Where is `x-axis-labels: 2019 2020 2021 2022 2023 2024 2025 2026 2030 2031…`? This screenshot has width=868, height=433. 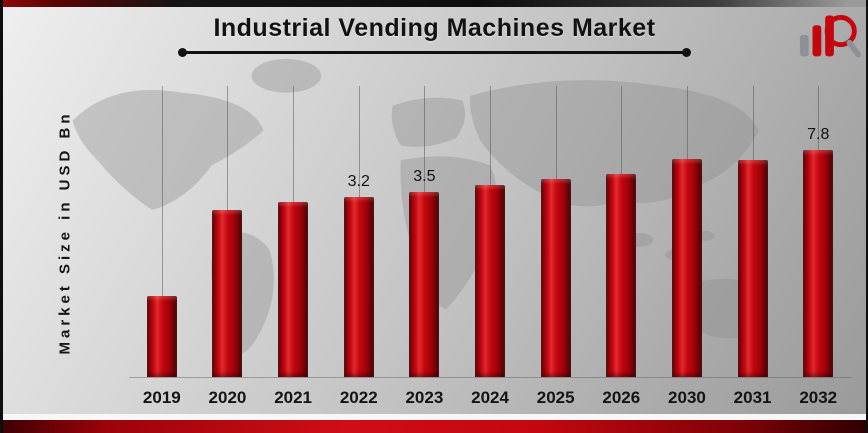 x-axis-labels: 2019 2020 2021 2022 2023 2024 2025 2026 2030 2031… is located at coordinates (490, 398).